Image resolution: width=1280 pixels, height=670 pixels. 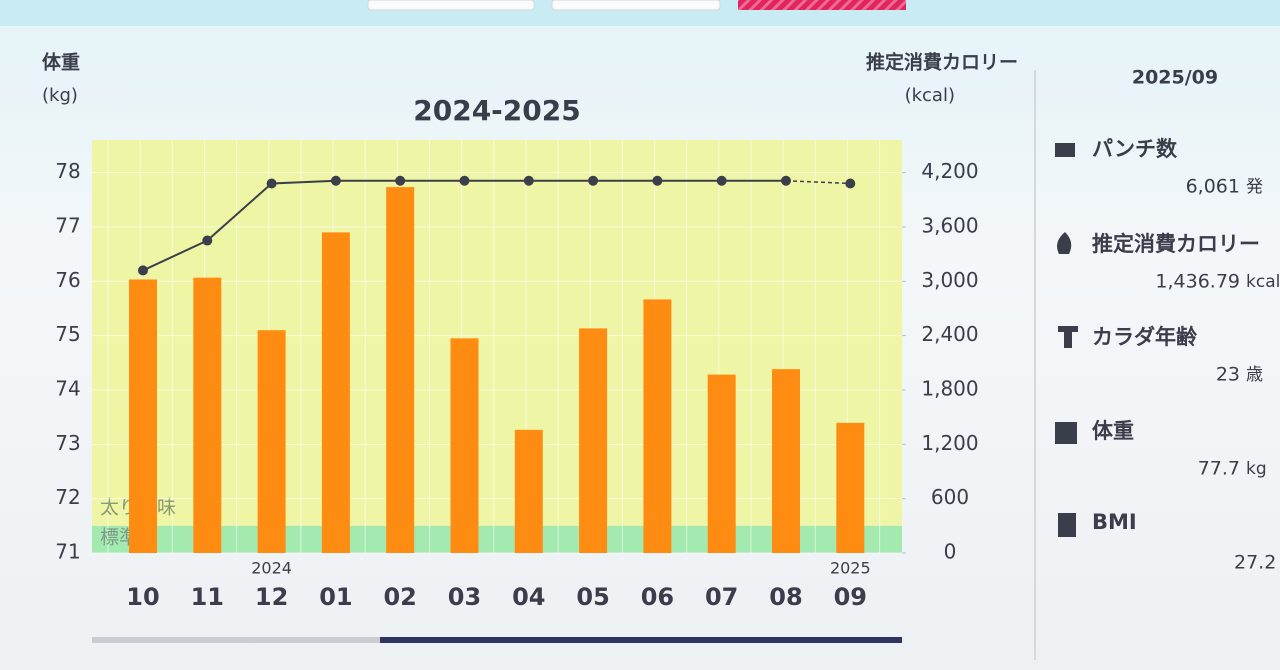 I want to click on x-tick-label: 03, so click(x=464, y=597).